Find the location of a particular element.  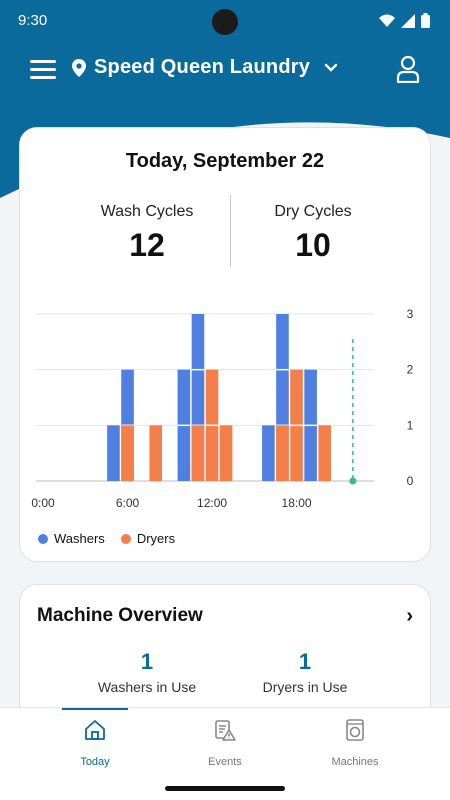

bottom-navigation: Today Events Machines is located at coordinates (225, 753).